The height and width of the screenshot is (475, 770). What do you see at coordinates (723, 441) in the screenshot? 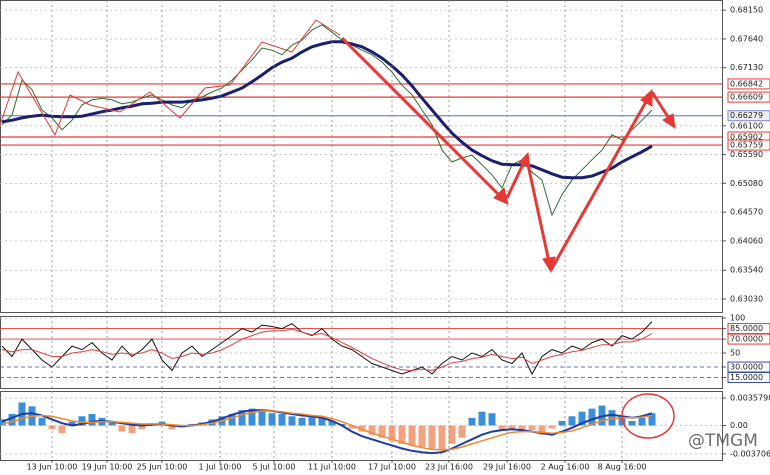
I see `watermark: @TMGM` at bounding box center [723, 441].